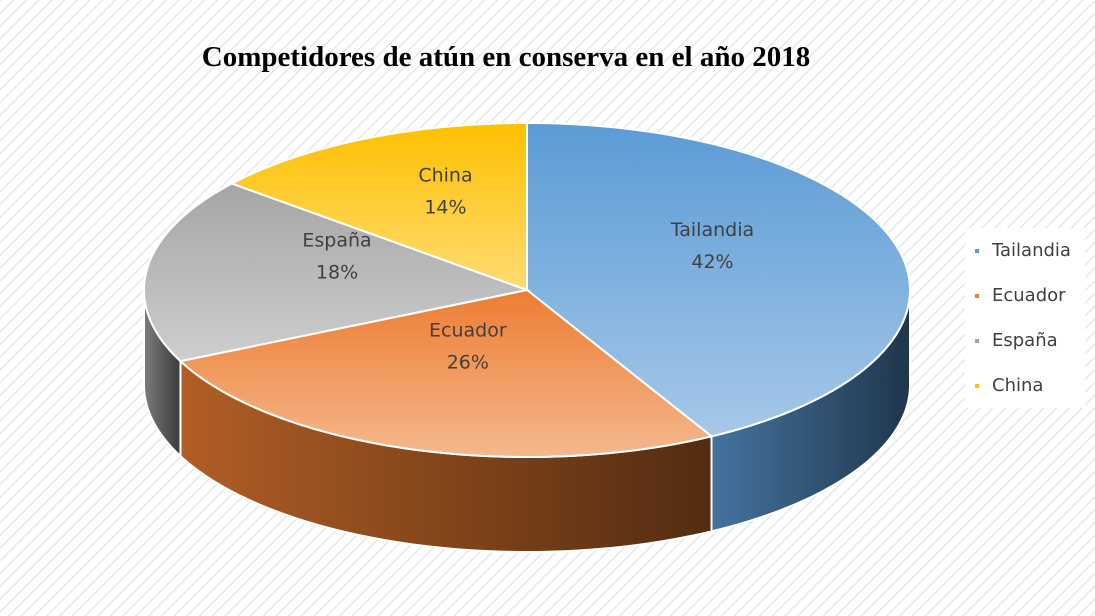 The width and height of the screenshot is (1095, 616). I want to click on slice-value-label: 26%, so click(468, 362).